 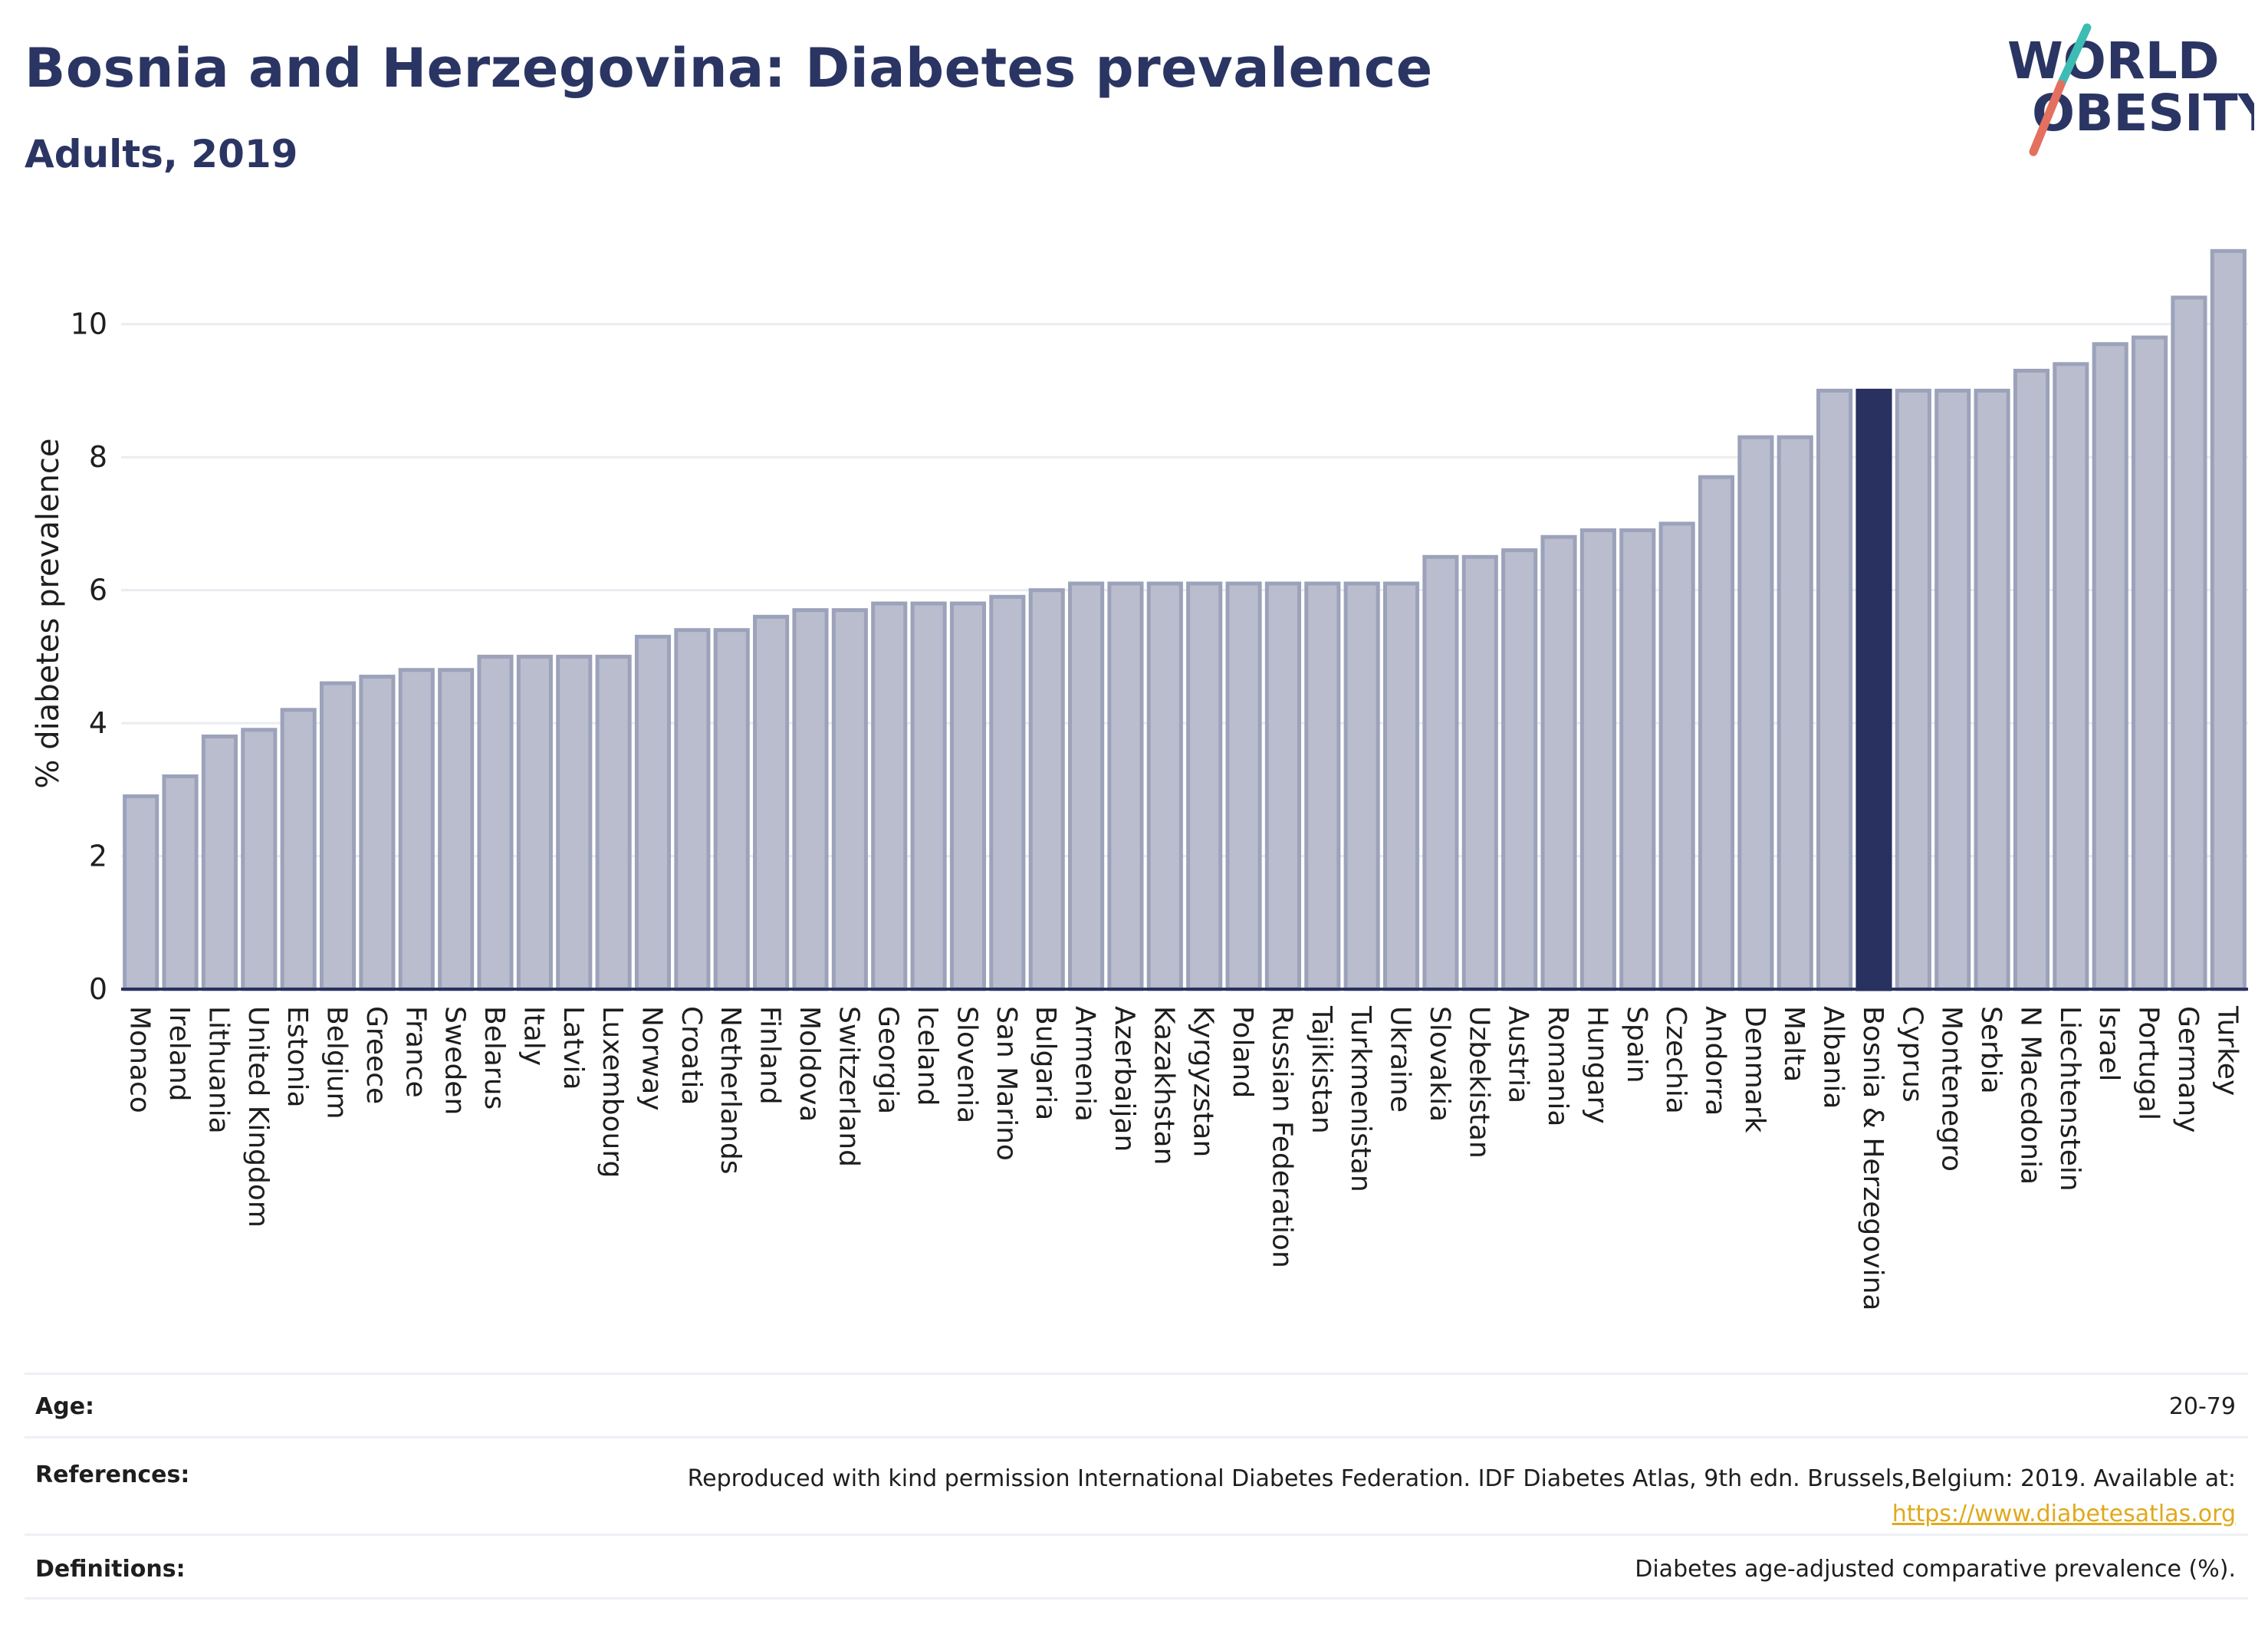 I want to click on x-tick-label: Austria, so click(x=1518, y=1055).